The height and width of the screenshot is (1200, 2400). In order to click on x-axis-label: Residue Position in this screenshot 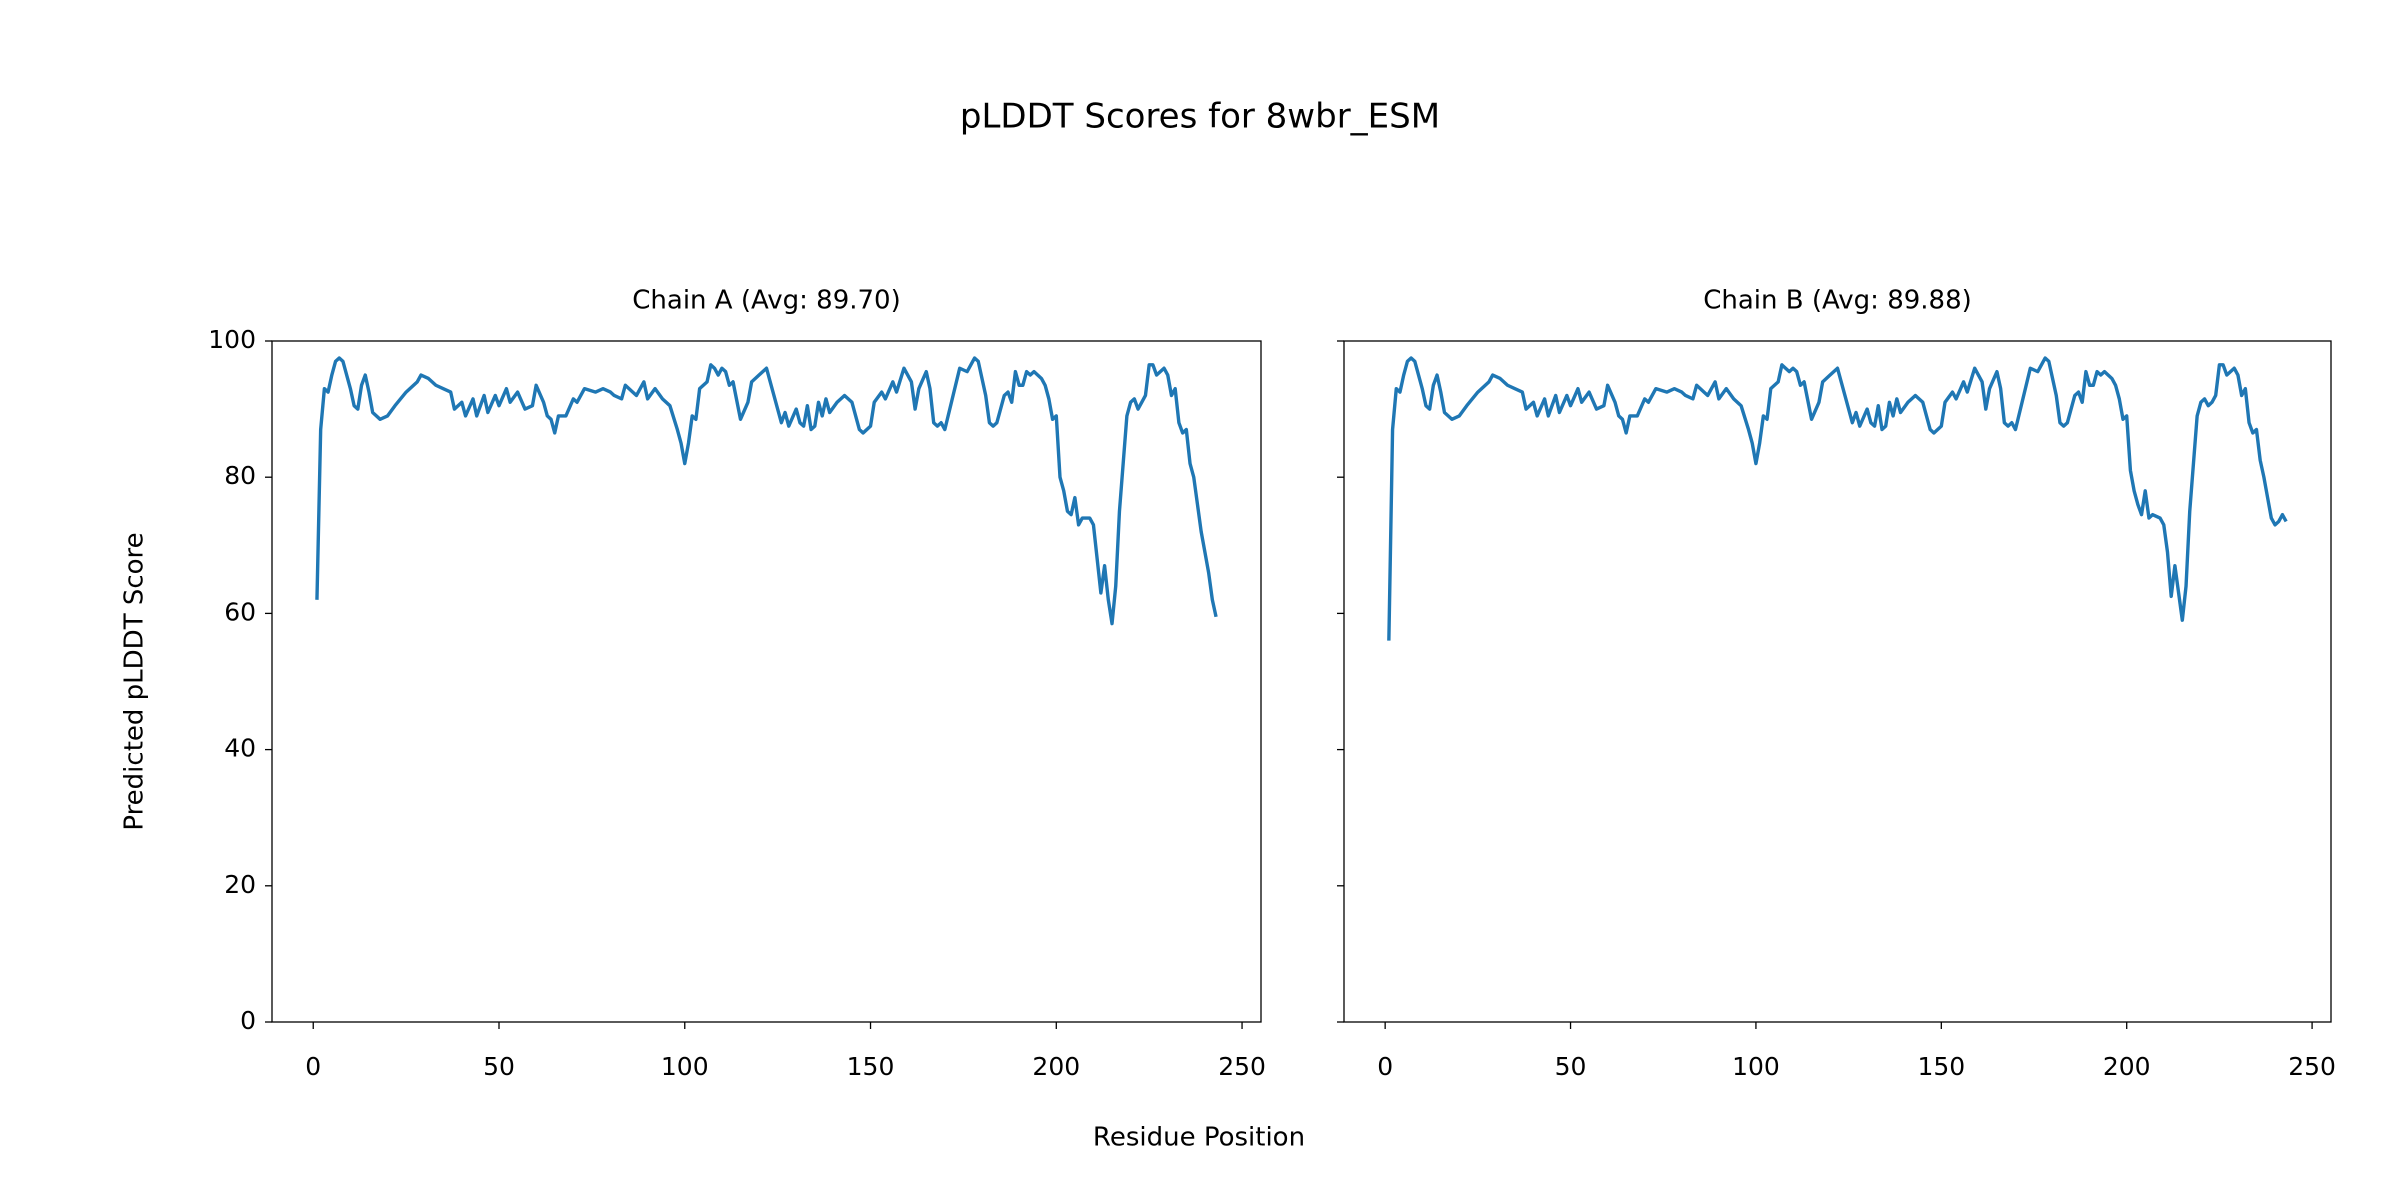, I will do `click(1199, 1138)`.